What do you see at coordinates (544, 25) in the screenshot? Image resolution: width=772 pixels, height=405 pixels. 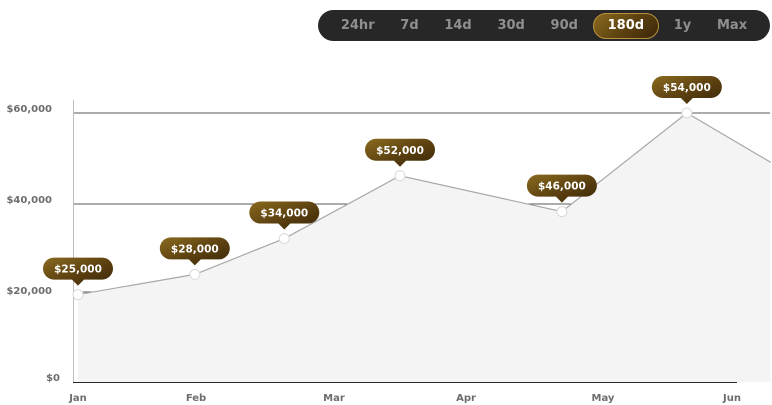 I see `time-range-selector: 24hr 7d 14d 30d 90d 180d 1y Max` at bounding box center [544, 25].